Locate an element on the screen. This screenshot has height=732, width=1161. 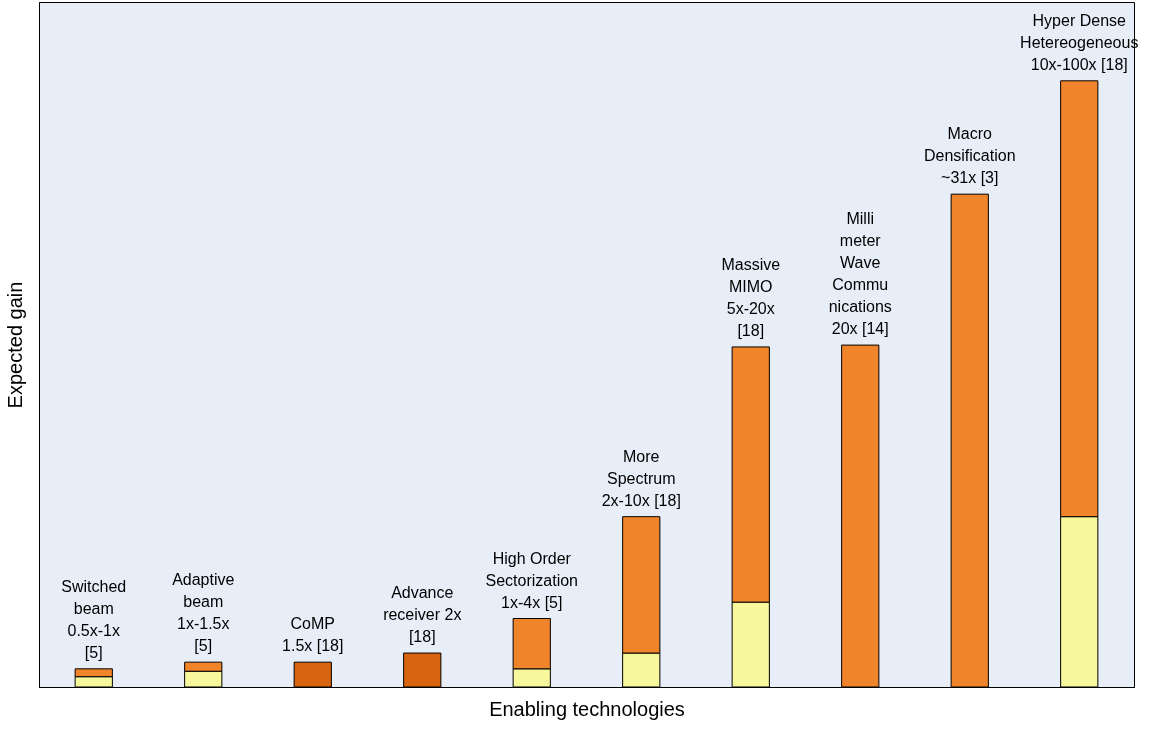
annotation: Macro Densification ~31x [3] is located at coordinates (969, 156).